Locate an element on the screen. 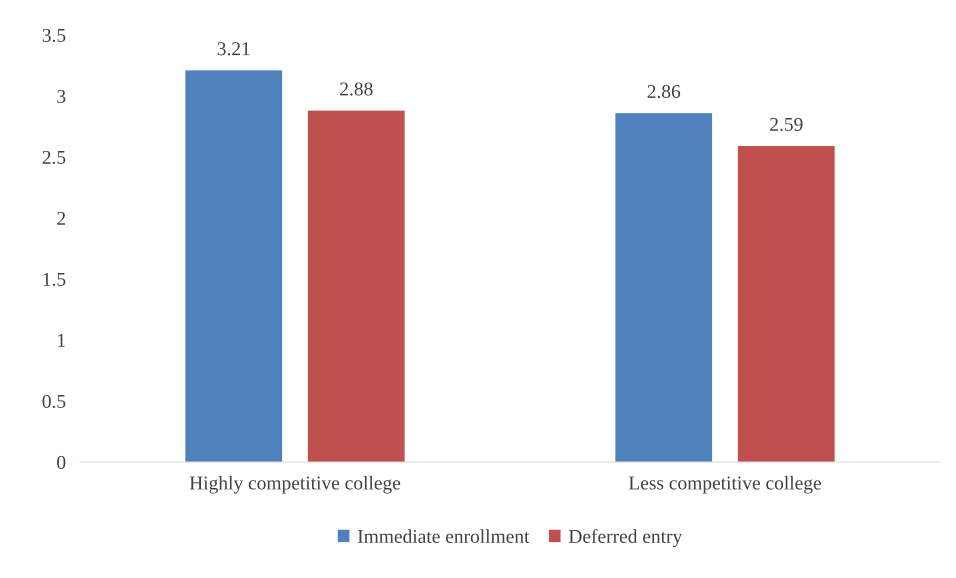  y-tick-label: 2.5 is located at coordinates (54, 157).